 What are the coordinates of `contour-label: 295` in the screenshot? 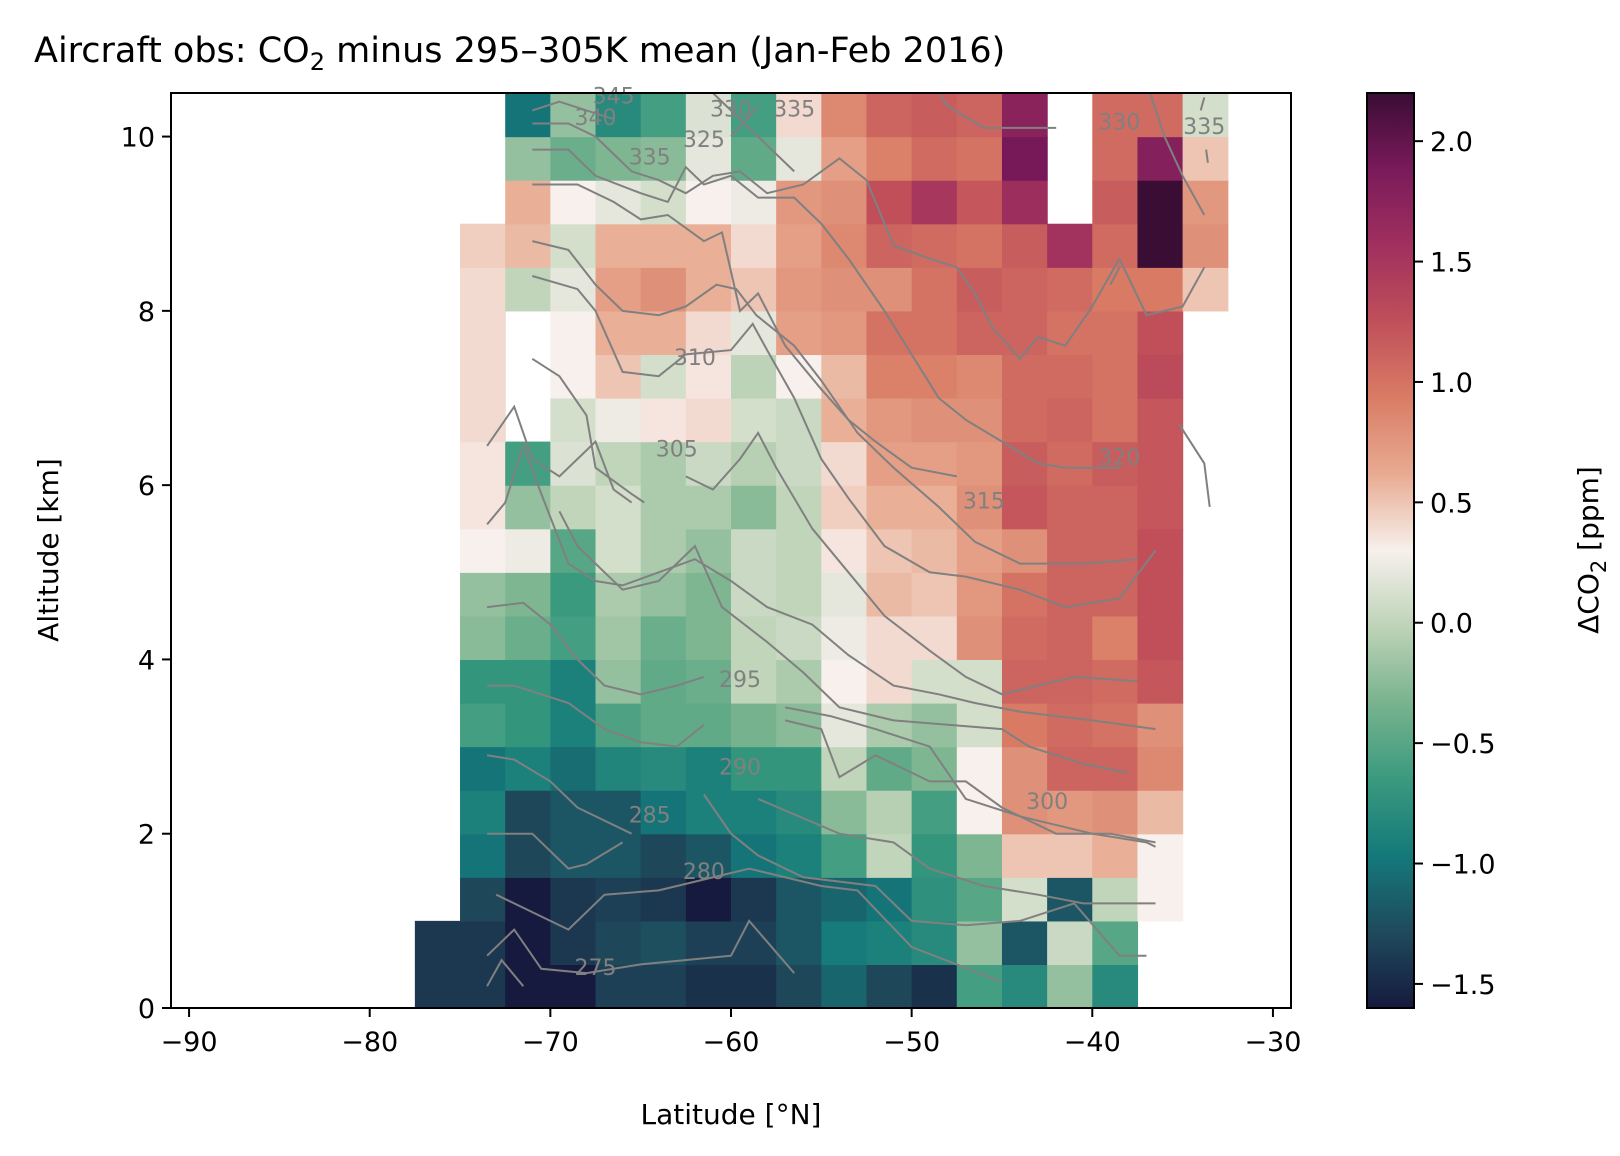 It's located at (740, 680).